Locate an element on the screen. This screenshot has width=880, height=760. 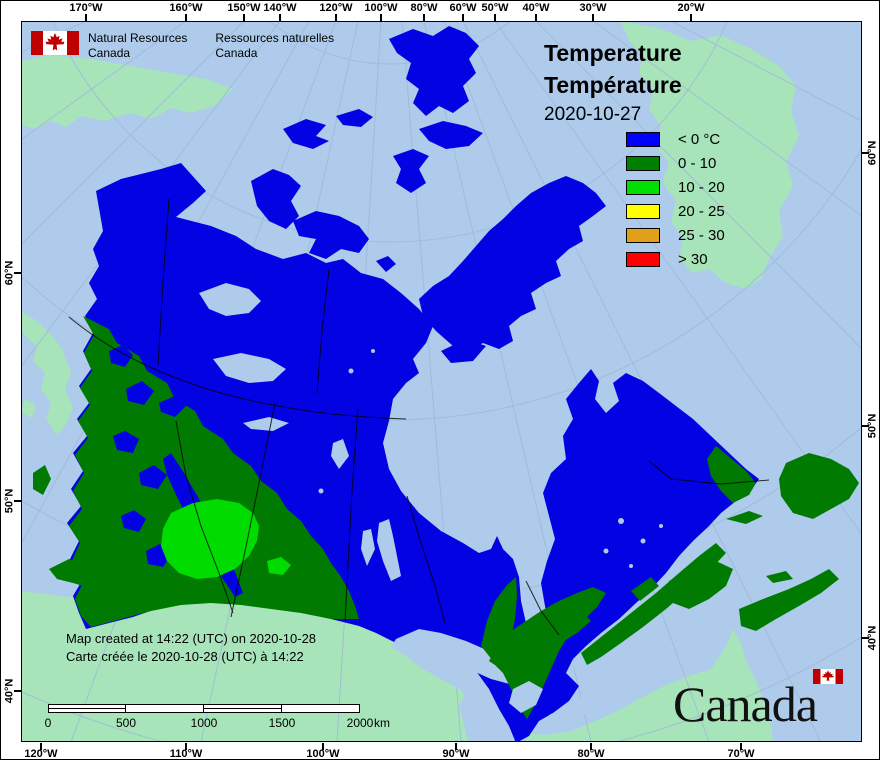
longitude-label: 30°W is located at coordinates (593, 8).